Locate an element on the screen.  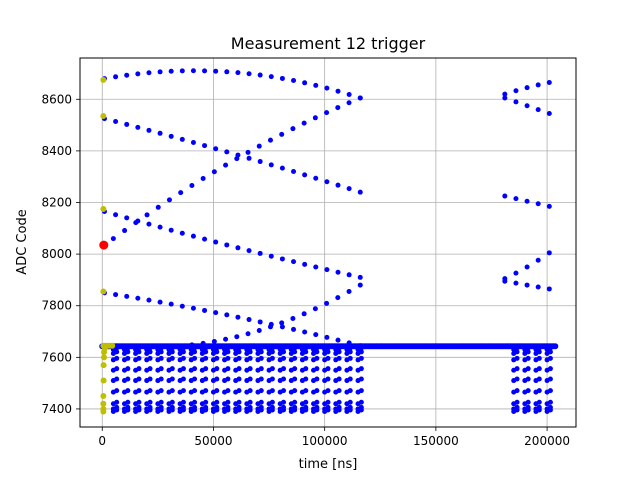
y-tick-label: 7600 is located at coordinates (56, 357).